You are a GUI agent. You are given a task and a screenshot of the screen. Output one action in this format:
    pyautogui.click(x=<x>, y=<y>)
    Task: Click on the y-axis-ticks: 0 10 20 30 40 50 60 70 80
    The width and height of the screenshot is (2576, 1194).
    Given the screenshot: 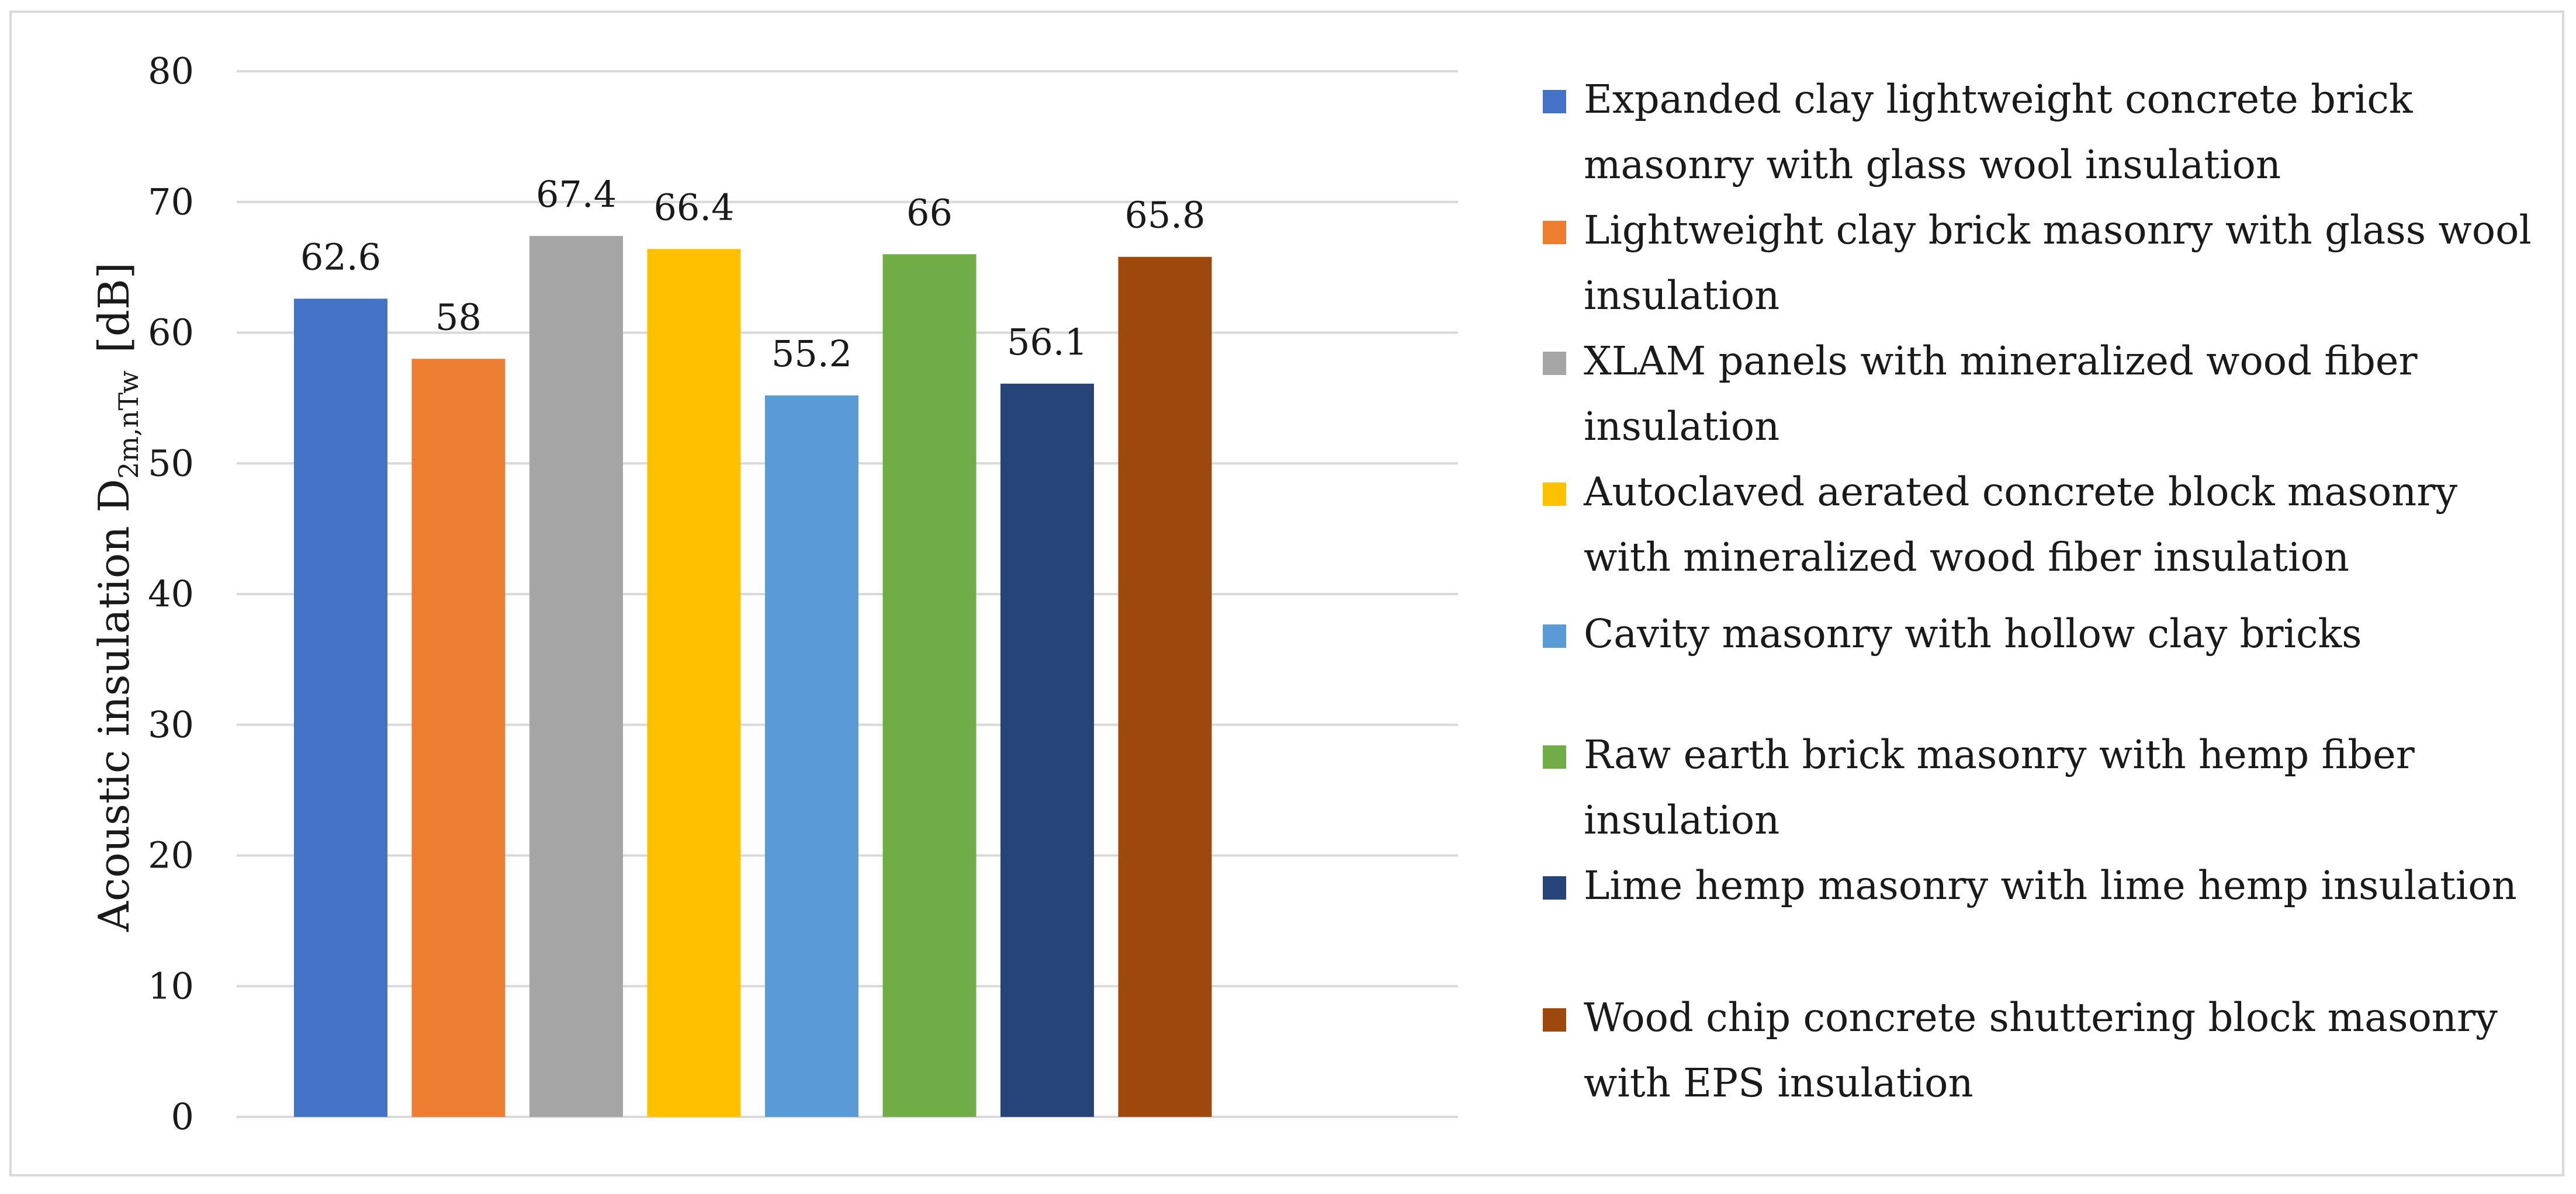 What is the action you would take?
    pyautogui.click(x=171, y=594)
    